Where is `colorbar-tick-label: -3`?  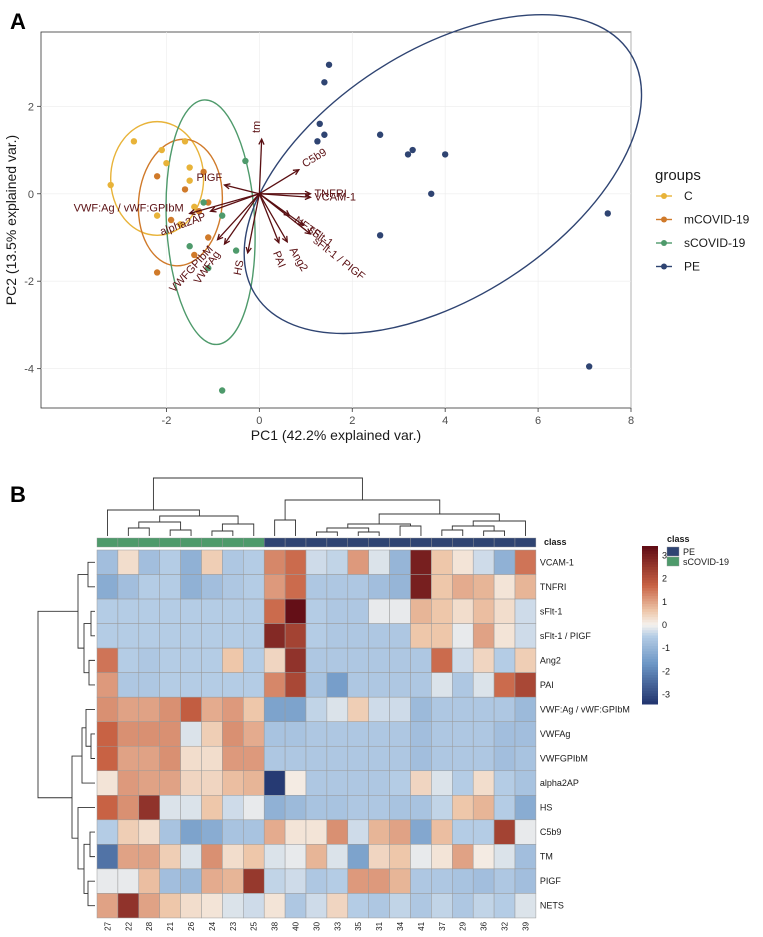
colorbar-tick-label: -3 is located at coordinates (666, 695).